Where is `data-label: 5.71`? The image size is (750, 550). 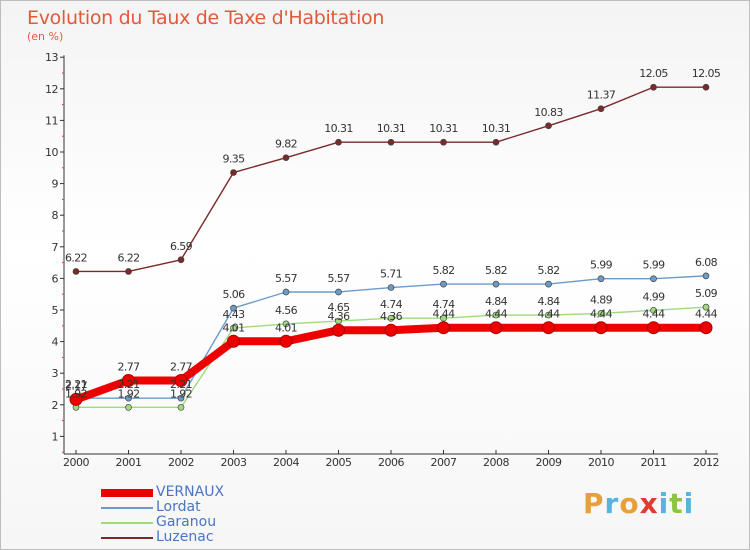
data-label: 5.71 is located at coordinates (391, 274).